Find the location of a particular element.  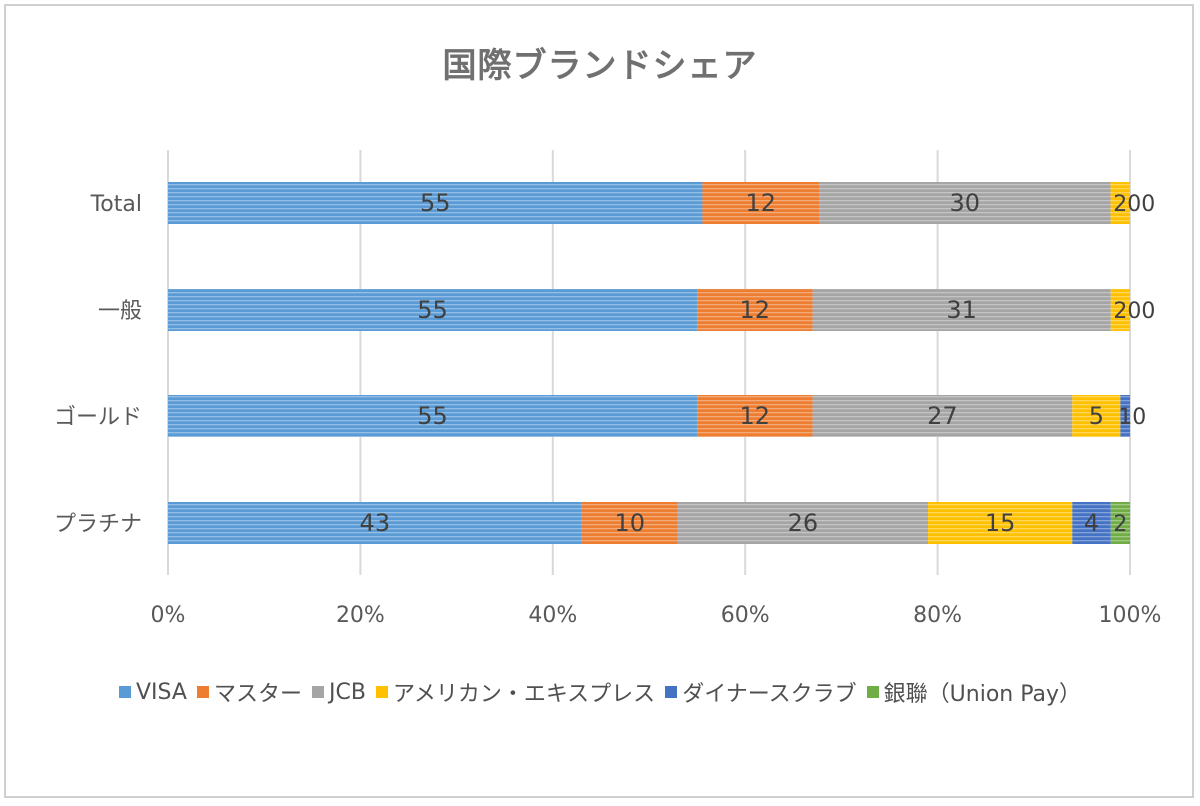

data-label: 43 is located at coordinates (375, 523).